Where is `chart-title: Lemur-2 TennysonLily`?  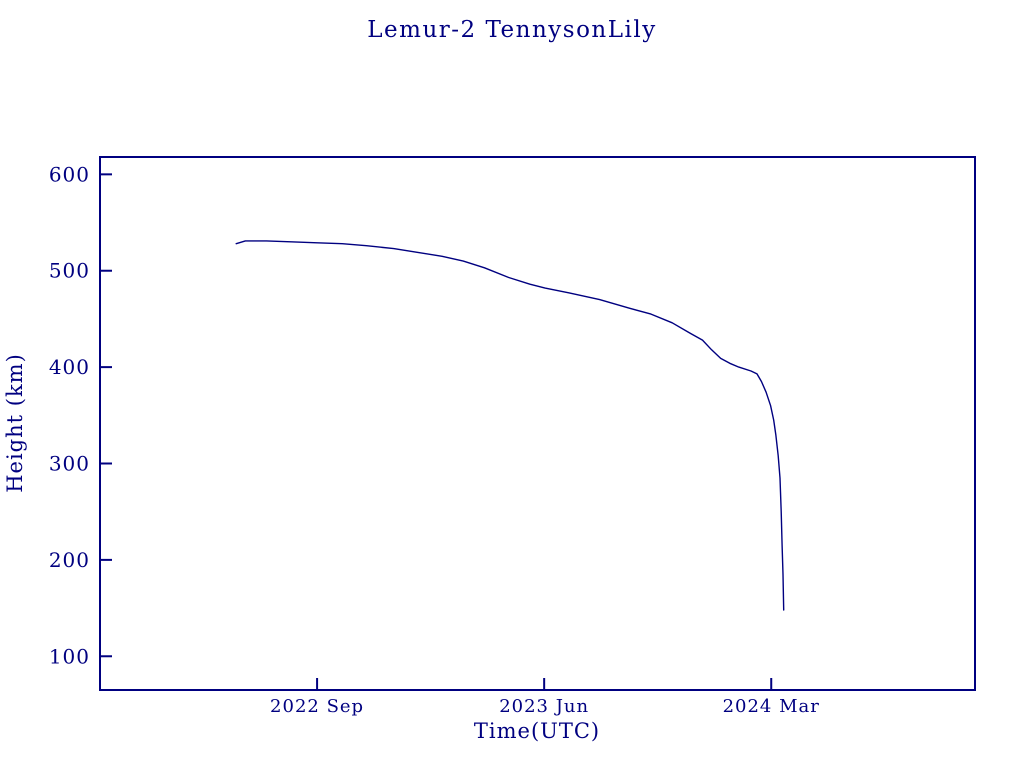 chart-title: Lemur-2 TennysonLily is located at coordinates (511, 30).